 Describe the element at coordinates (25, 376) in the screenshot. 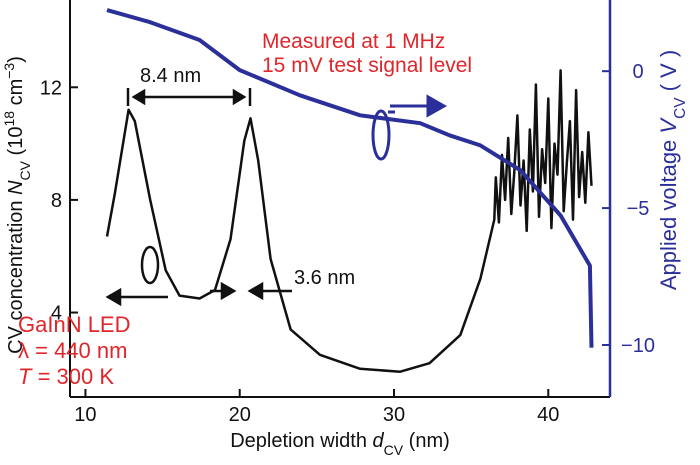

I see `annotation-part: T` at that location.